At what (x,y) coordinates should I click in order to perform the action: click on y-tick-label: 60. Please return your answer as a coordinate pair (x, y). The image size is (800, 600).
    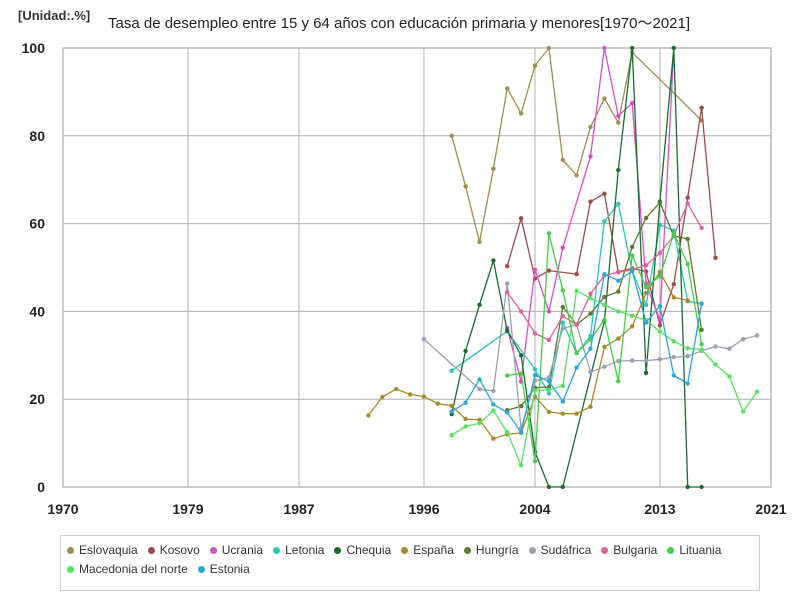
    Looking at the image, I should click on (37, 224).